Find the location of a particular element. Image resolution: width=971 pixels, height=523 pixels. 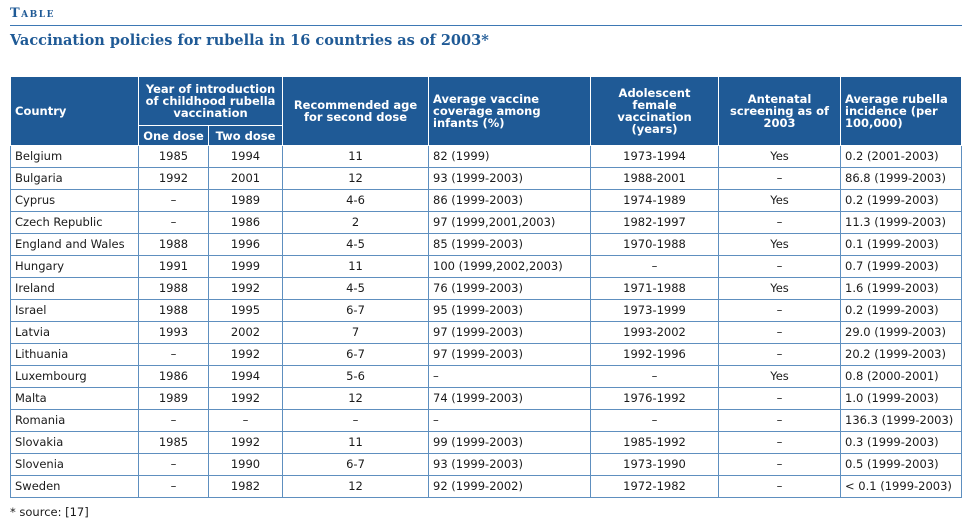

cell-incidence: 1.0 (1999-2003) is located at coordinates (901, 398).